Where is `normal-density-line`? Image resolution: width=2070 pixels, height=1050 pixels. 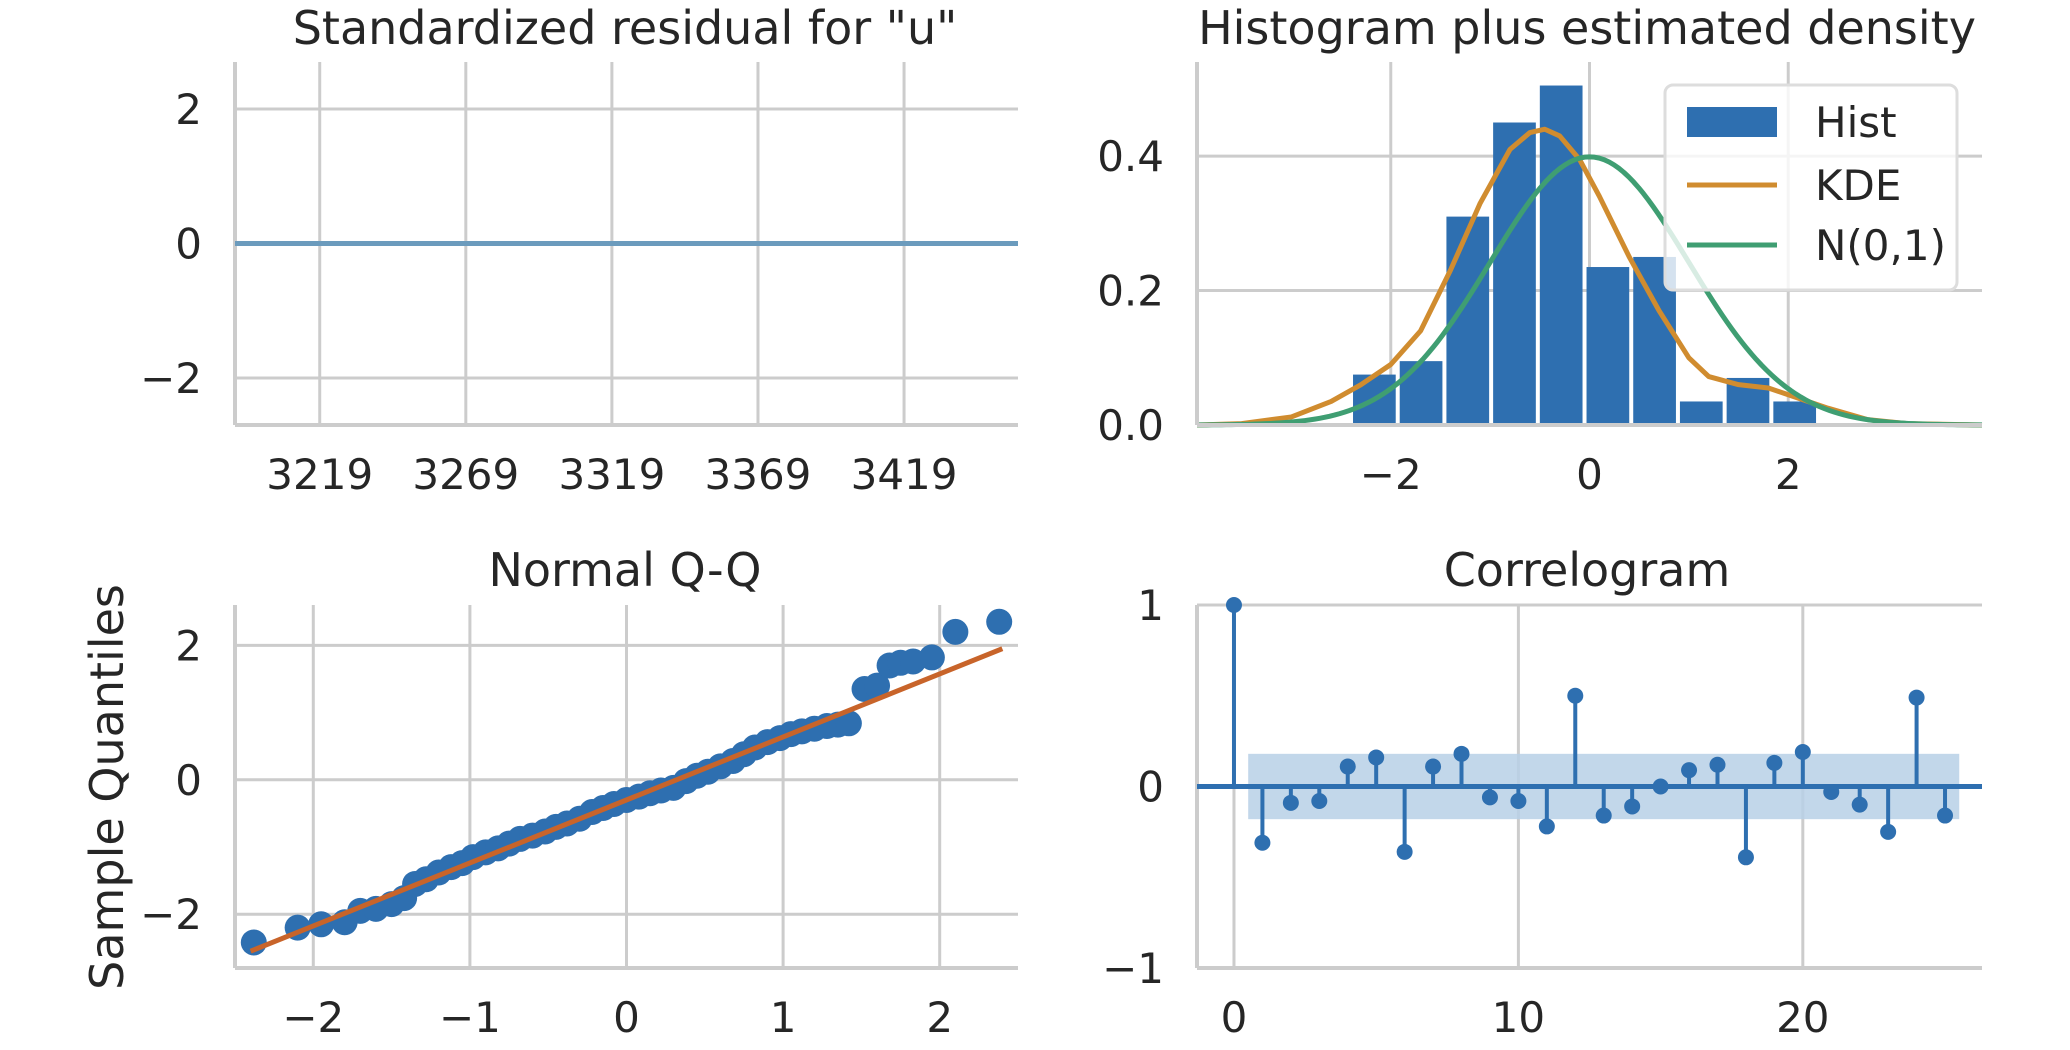 normal-density-line is located at coordinates (1589, 291).